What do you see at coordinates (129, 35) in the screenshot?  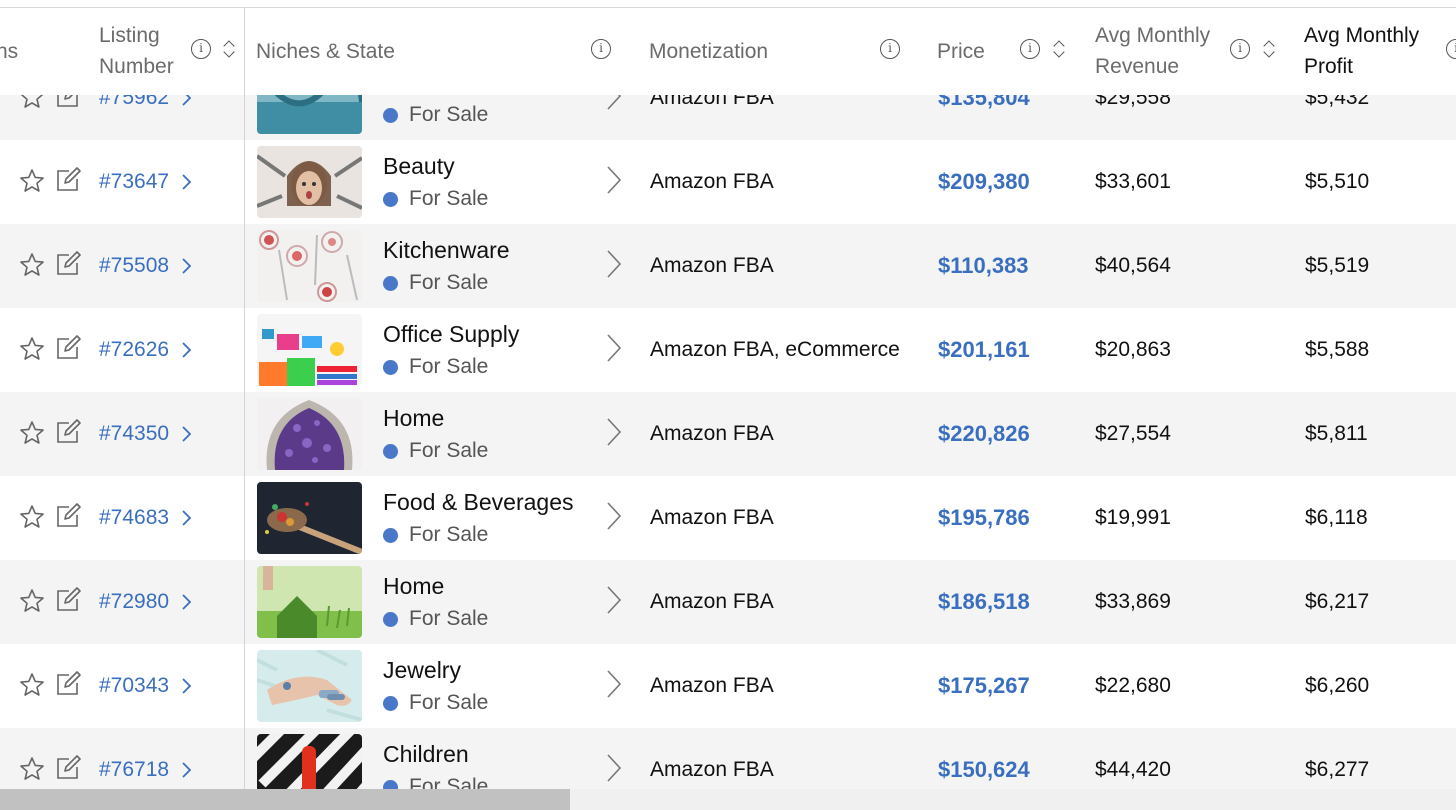 I see `header-listing-line1: Listing` at bounding box center [129, 35].